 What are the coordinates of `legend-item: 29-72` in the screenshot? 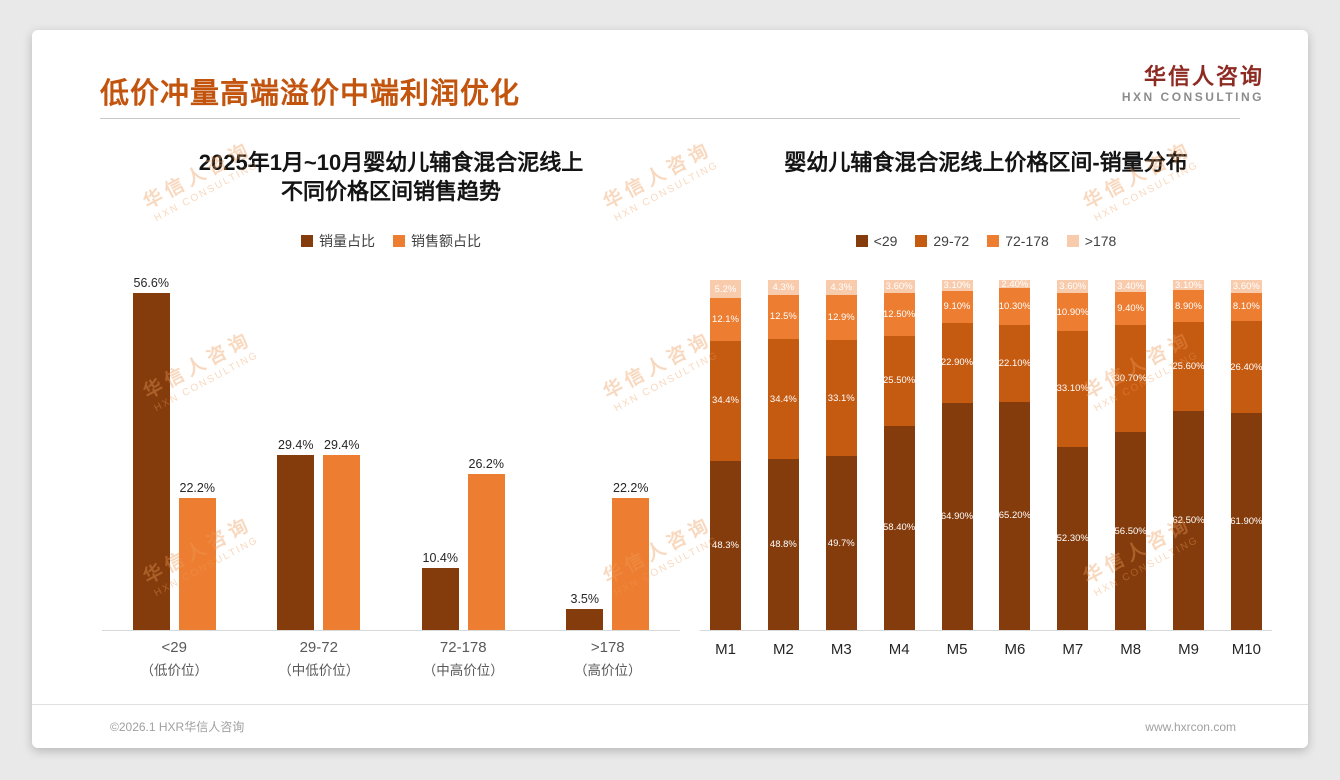 It's located at (942, 241).